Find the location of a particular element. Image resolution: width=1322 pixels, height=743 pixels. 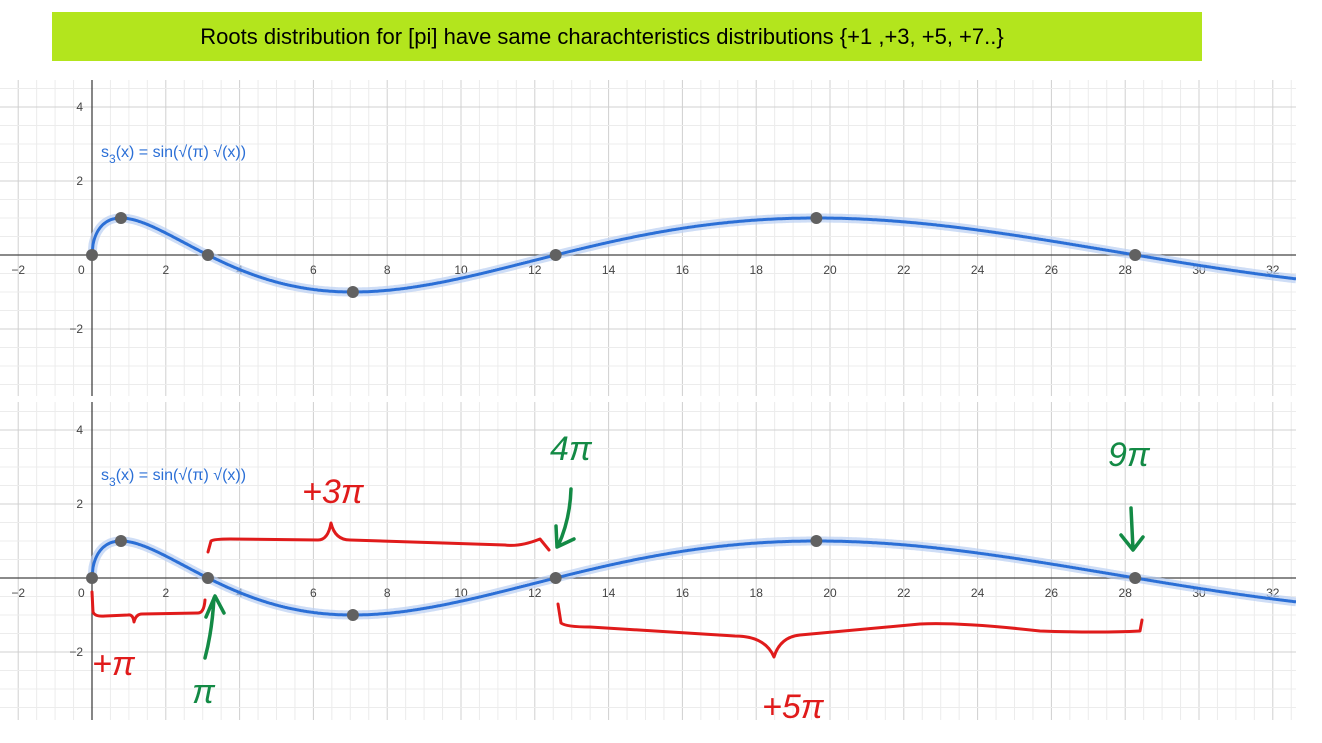

annotation-pi: π is located at coordinates (204, 692).